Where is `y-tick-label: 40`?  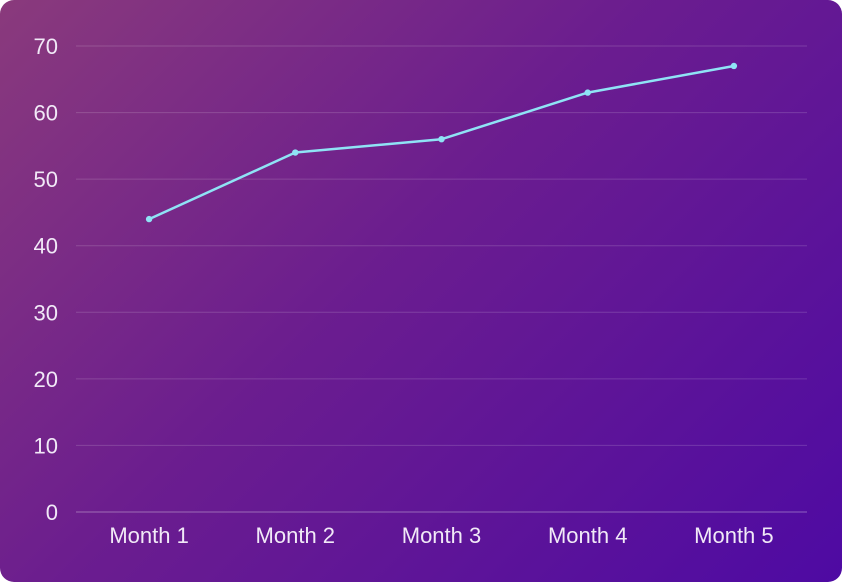 y-tick-label: 40 is located at coordinates (46, 246).